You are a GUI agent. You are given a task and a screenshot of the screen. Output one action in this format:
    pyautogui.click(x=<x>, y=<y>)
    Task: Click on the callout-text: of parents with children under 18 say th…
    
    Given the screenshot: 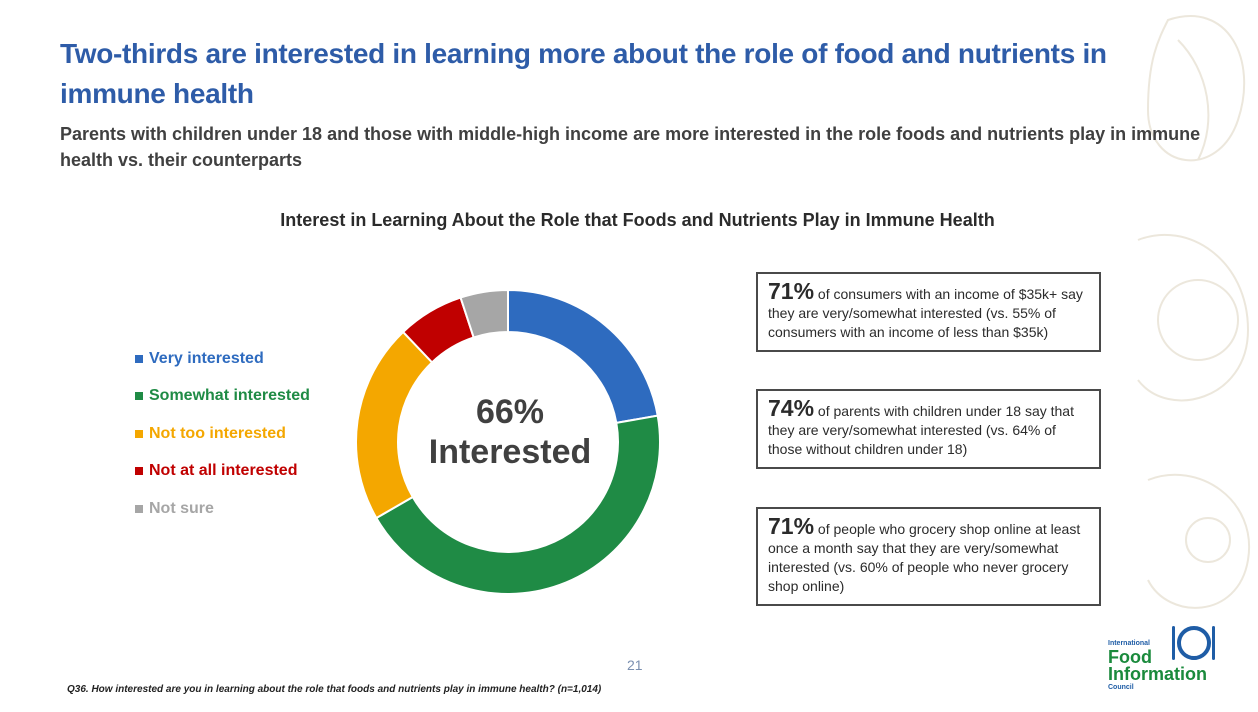 What is the action you would take?
    pyautogui.click(x=921, y=430)
    